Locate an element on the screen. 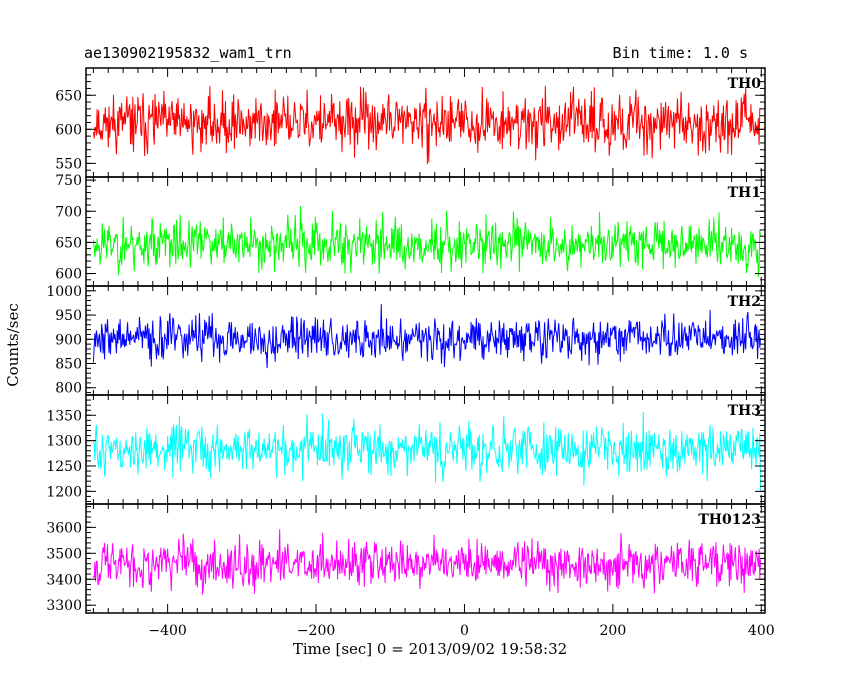 Image resolution: width=850 pixels, height=680 pixels. y-tick-label: 3300 is located at coordinates (64, 606).